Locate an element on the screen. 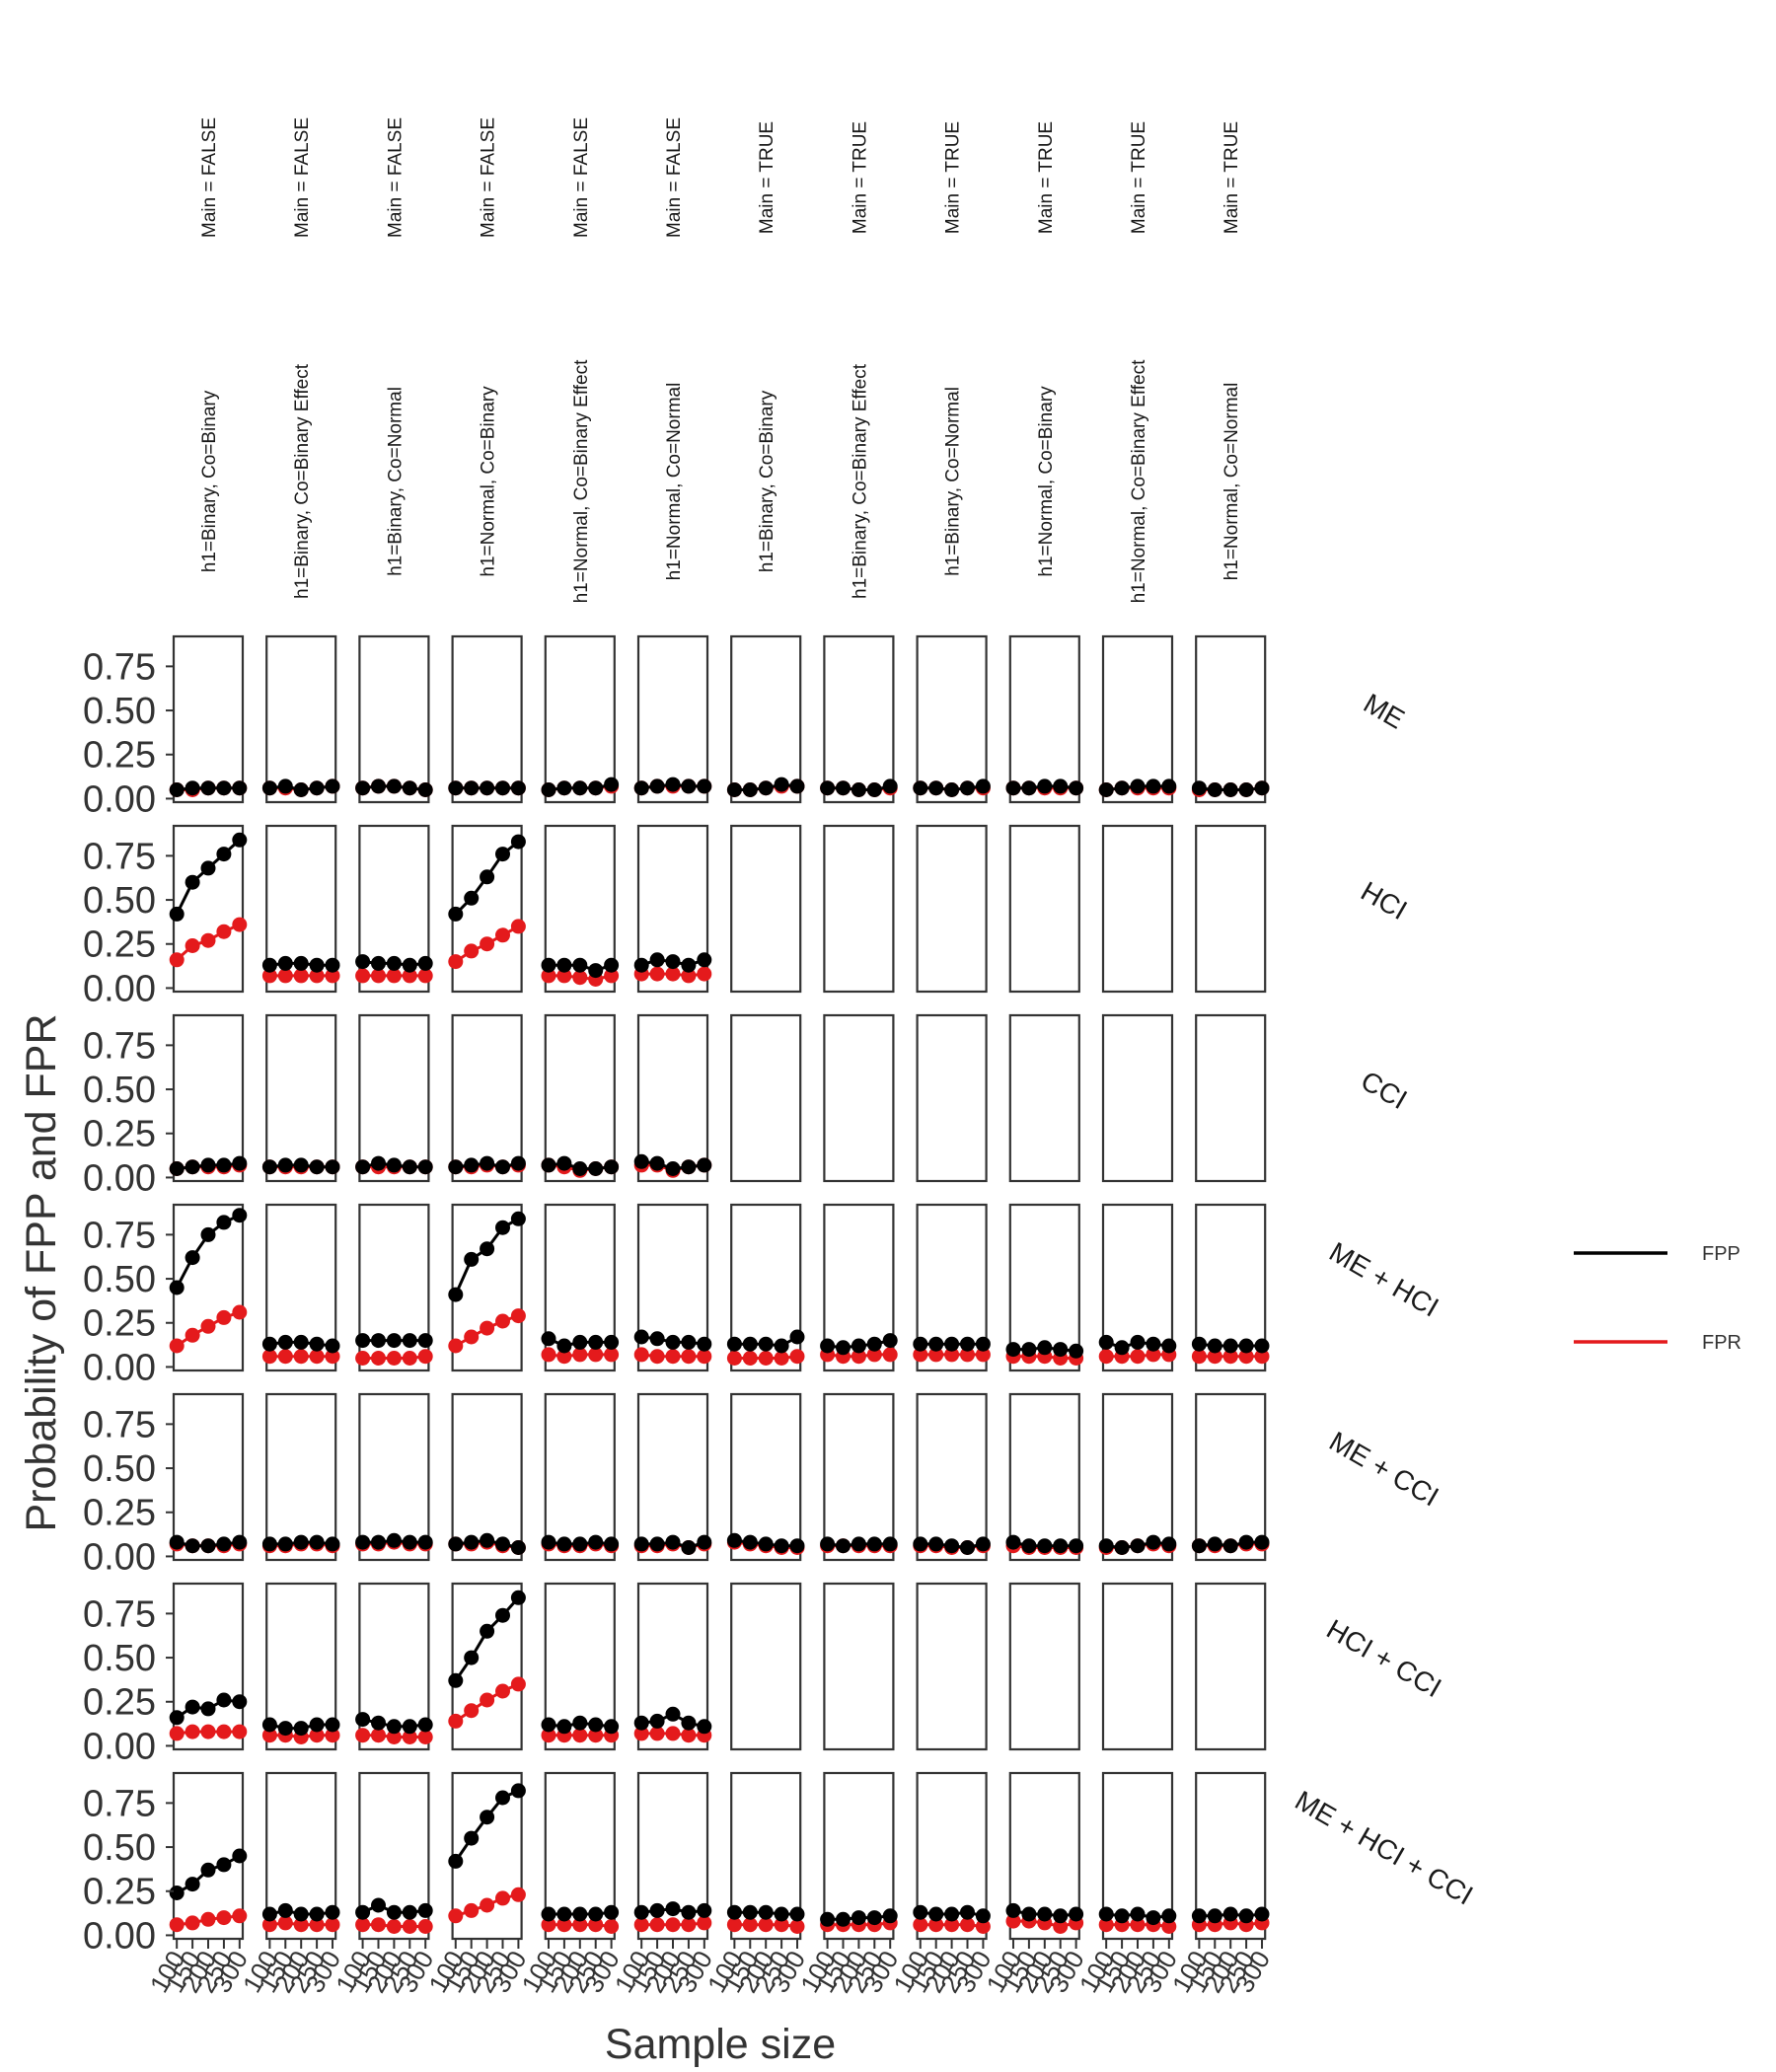  row-strip-label: ME + CCI is located at coordinates (1384, 1469).